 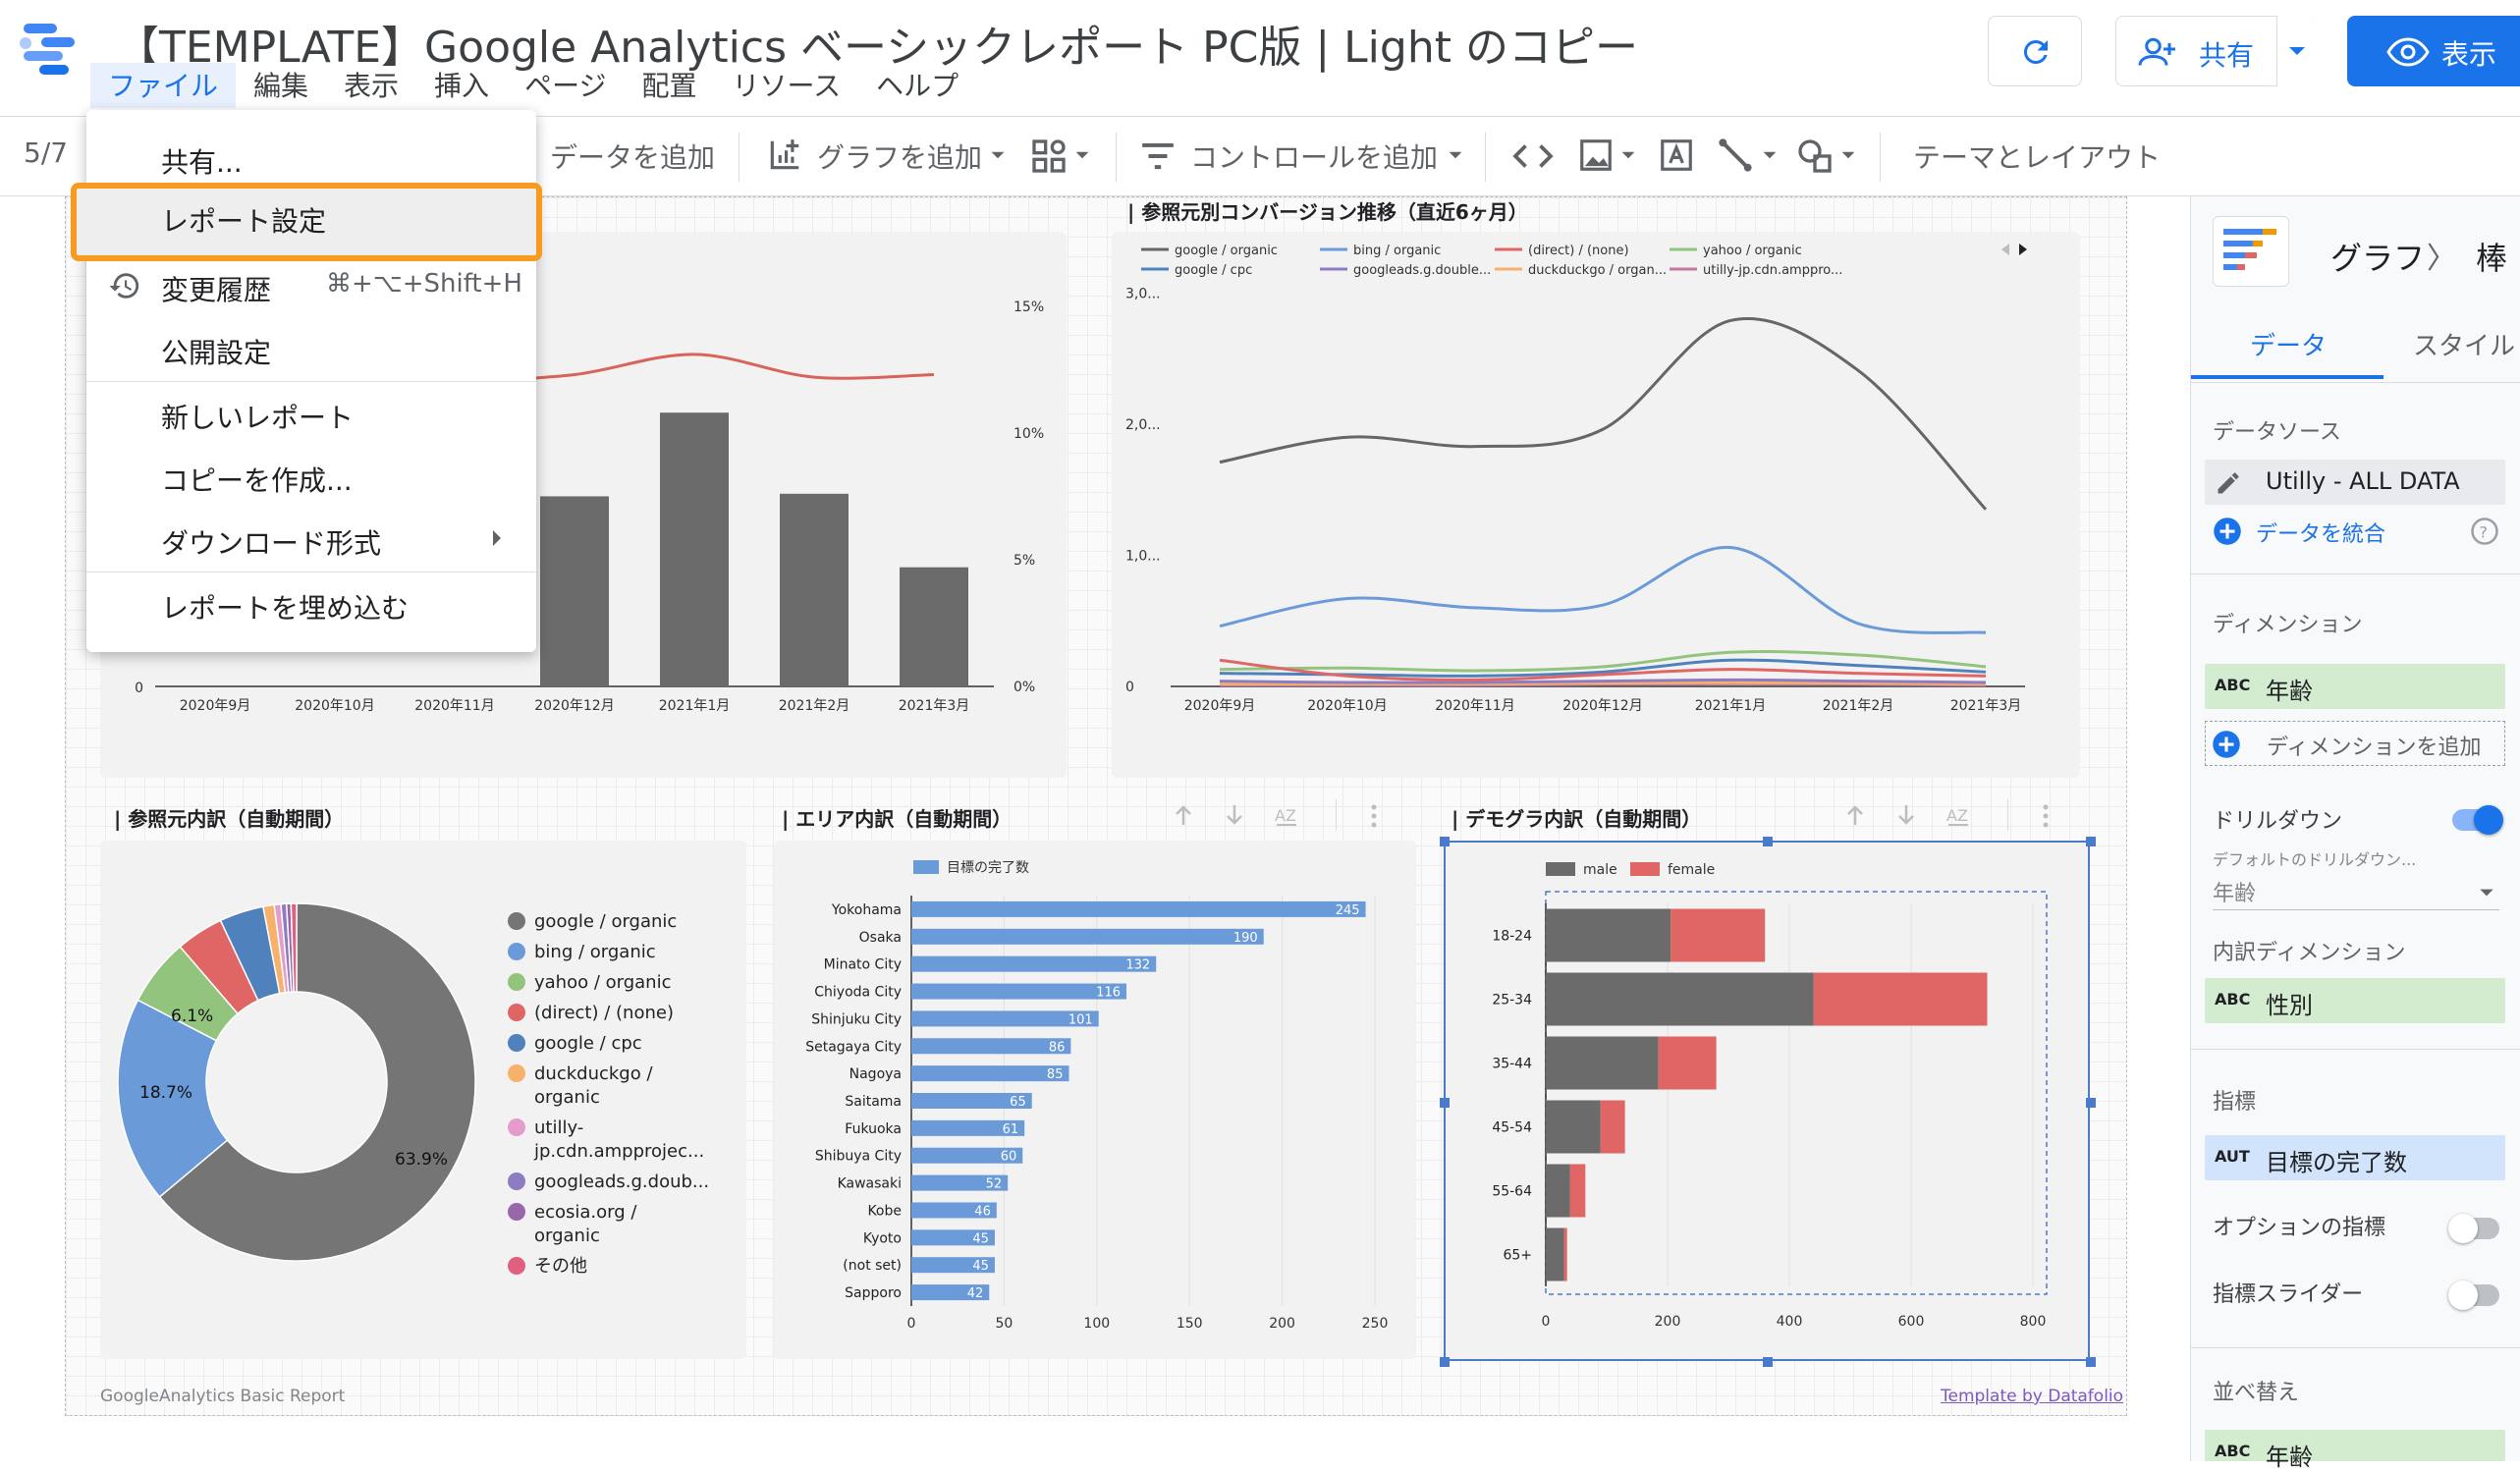 What do you see at coordinates (917, 86) in the screenshot?
I see `menu-help: ヘルプ` at bounding box center [917, 86].